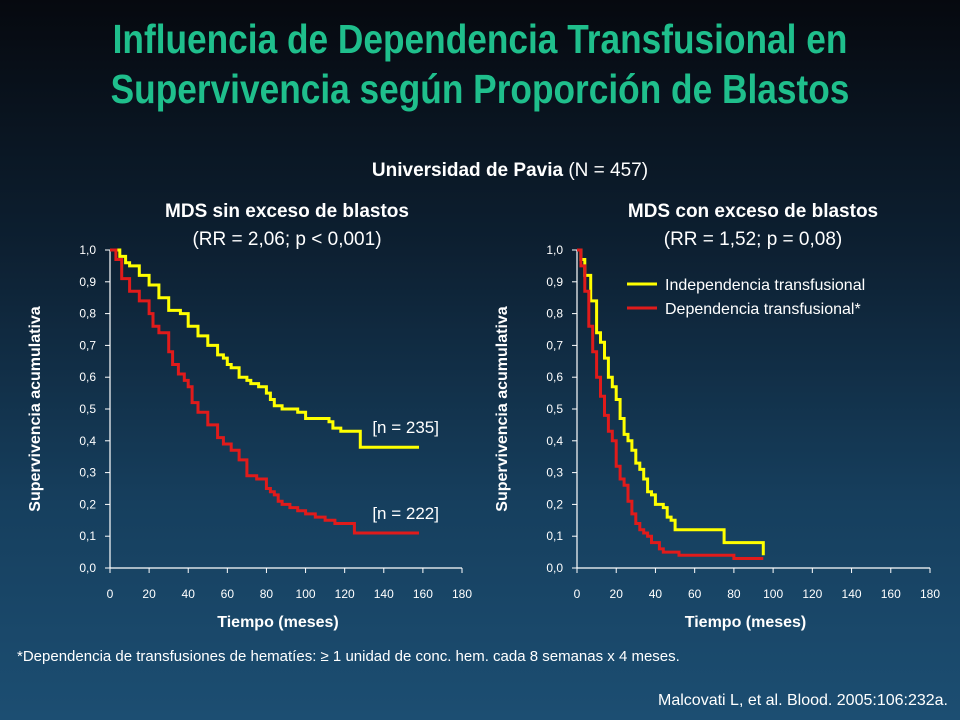 This screenshot has height=720, width=960. What do you see at coordinates (462, 594) in the screenshot?
I see `left-x-tick-label: 180` at bounding box center [462, 594].